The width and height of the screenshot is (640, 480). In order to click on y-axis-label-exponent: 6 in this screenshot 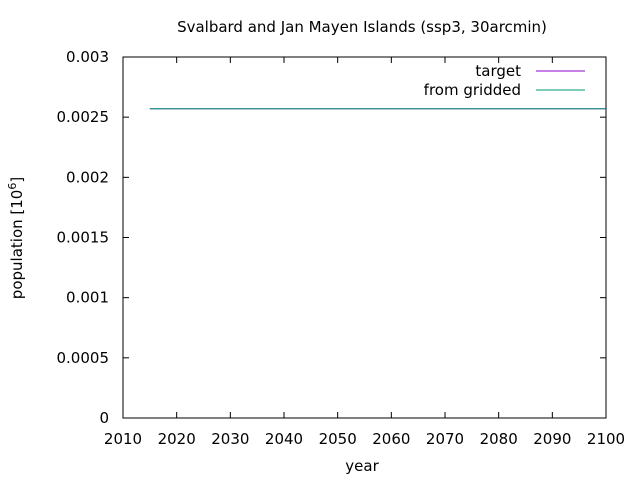, I will do `click(12, 186)`.